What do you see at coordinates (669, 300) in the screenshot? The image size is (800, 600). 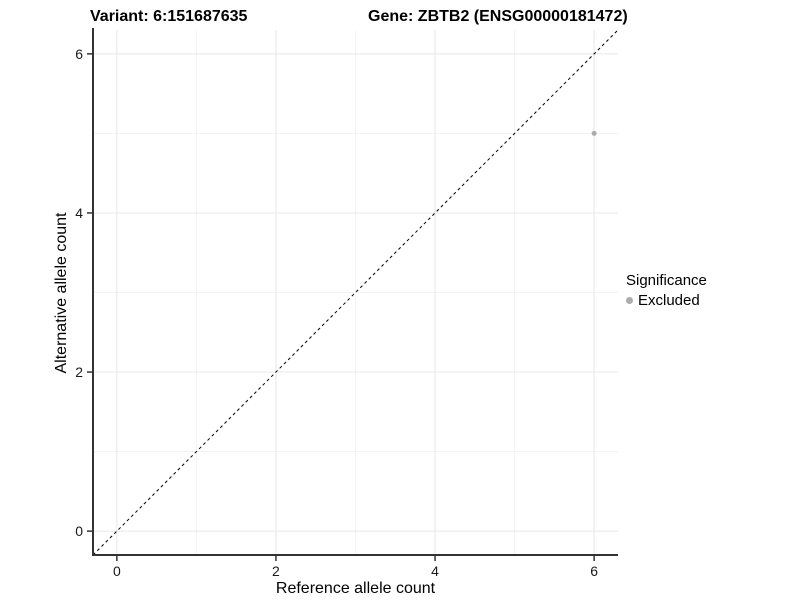 I see `legend-entry-label: Excluded` at bounding box center [669, 300].